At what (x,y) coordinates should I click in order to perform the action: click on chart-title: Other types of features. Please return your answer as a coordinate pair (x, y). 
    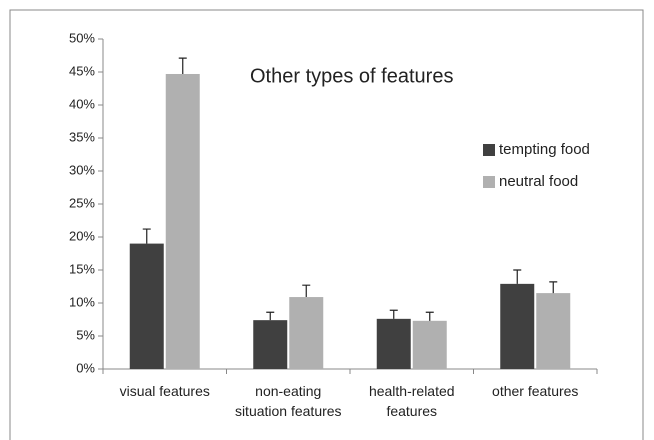
    Looking at the image, I should click on (351, 76).